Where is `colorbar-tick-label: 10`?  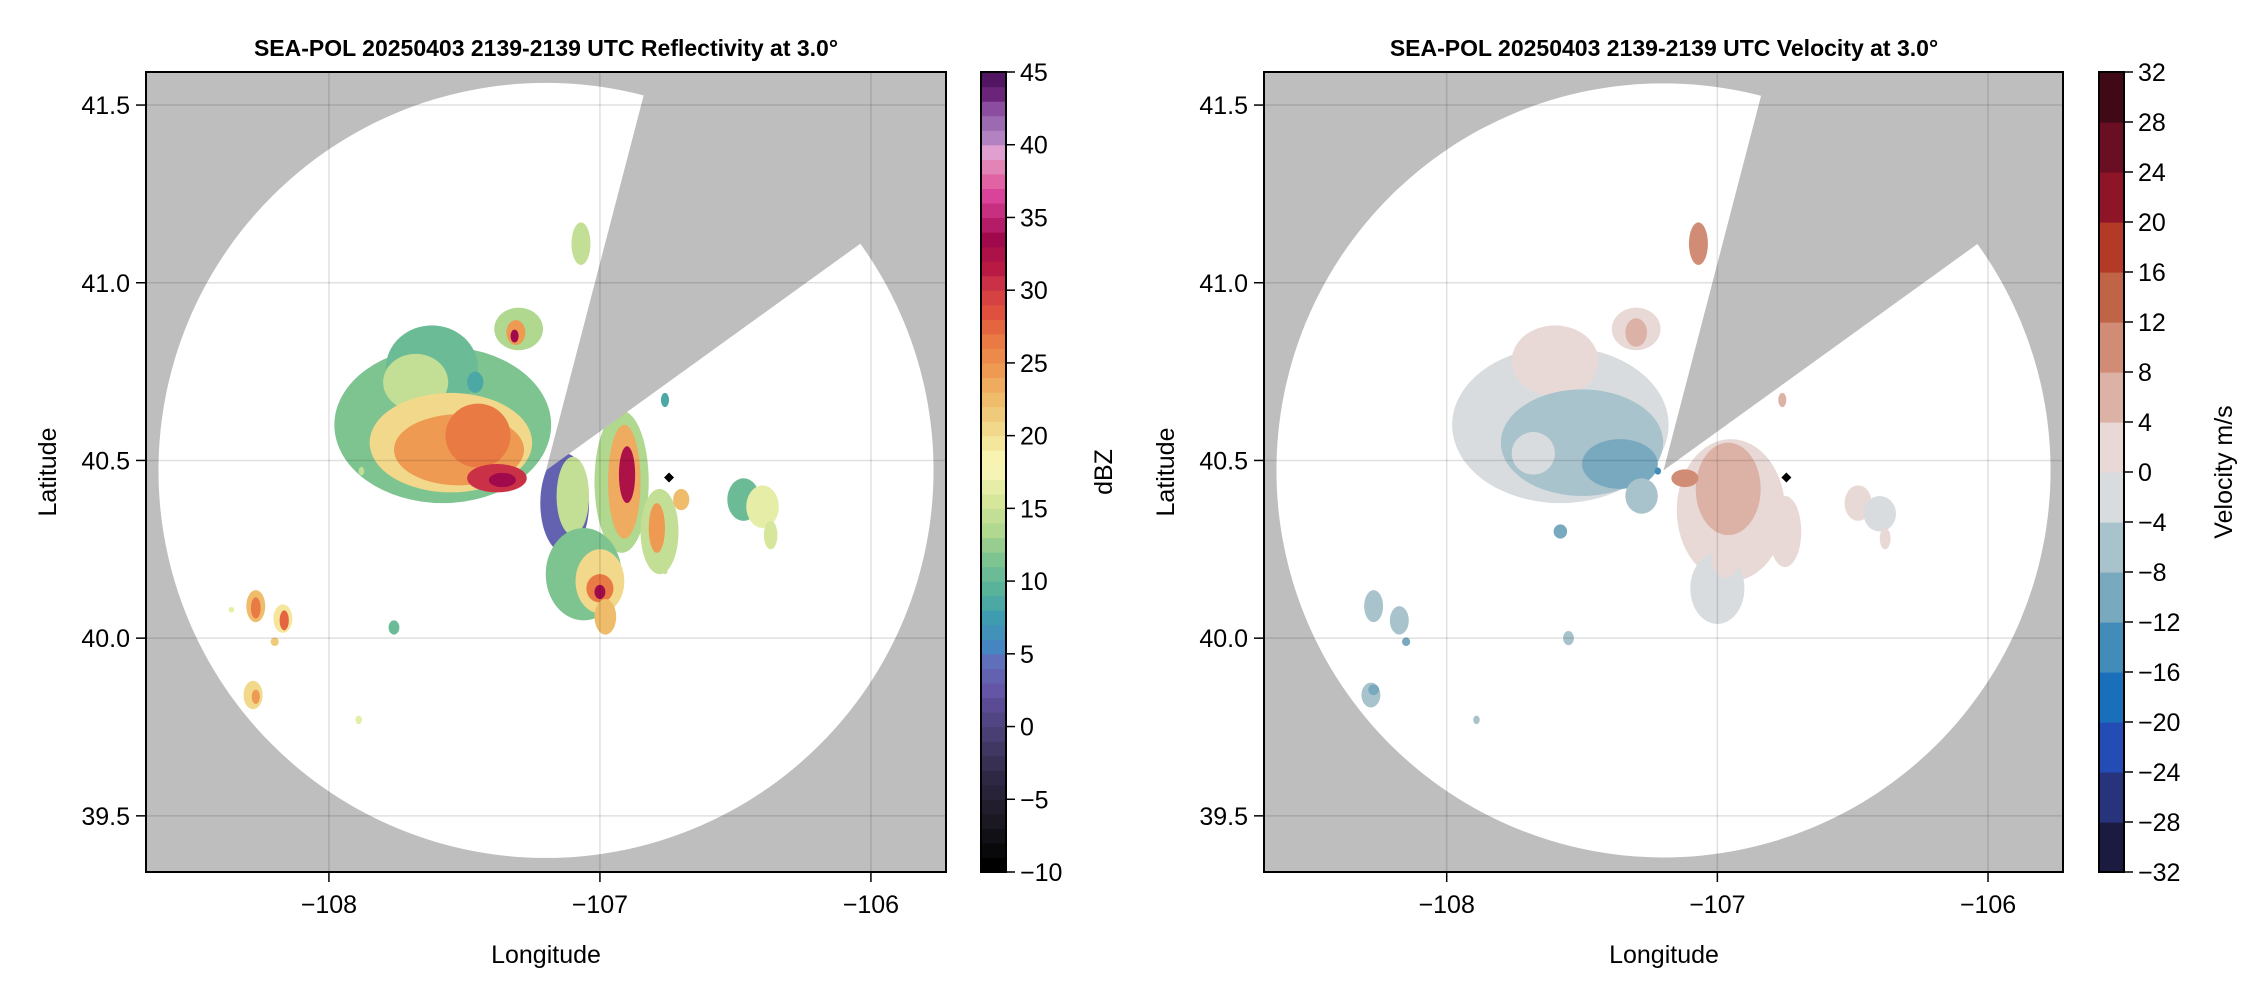
colorbar-tick-label: 10 is located at coordinates (1034, 582).